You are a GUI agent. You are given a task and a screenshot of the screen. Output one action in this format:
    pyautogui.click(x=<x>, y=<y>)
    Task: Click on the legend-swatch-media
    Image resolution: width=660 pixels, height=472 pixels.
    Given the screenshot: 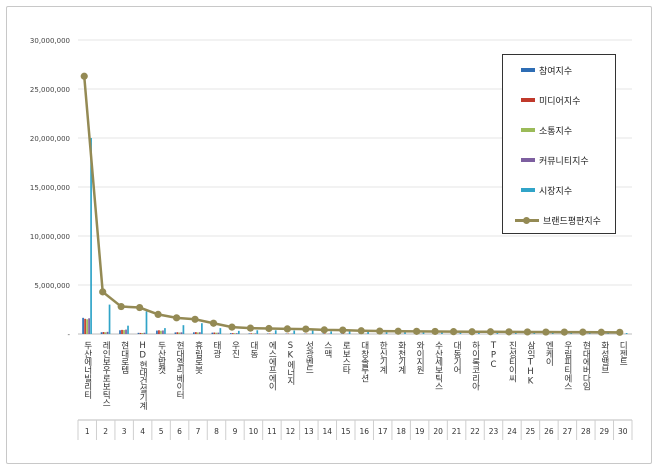 What is the action you would take?
    pyautogui.click(x=528, y=100)
    